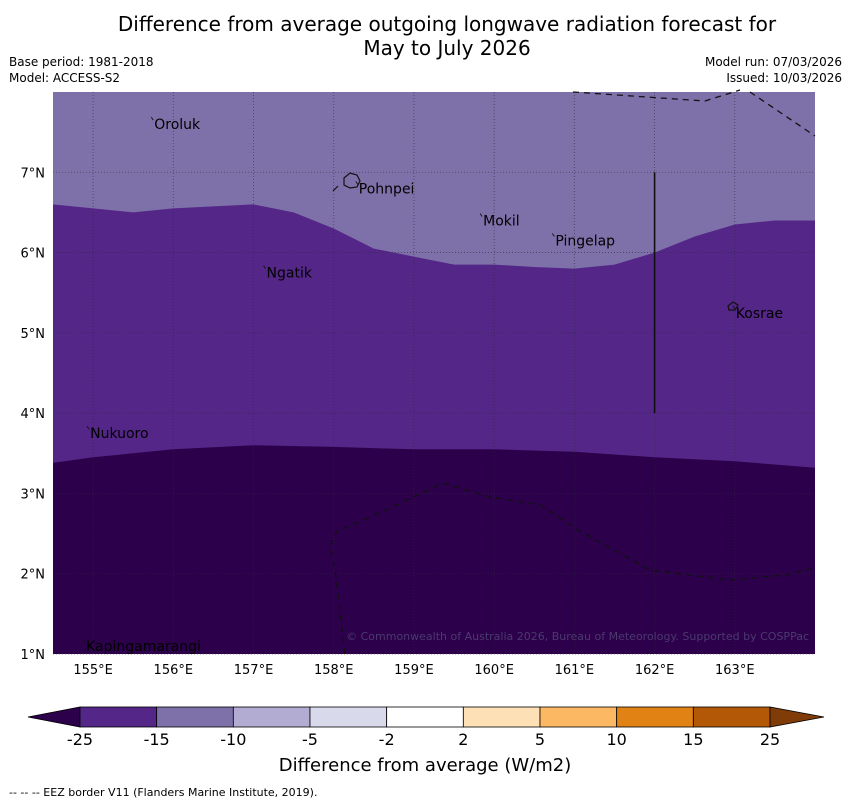 The image size is (850, 804). Describe the element at coordinates (494, 670) in the screenshot. I see `lon-tick-label: 160°E` at that location.